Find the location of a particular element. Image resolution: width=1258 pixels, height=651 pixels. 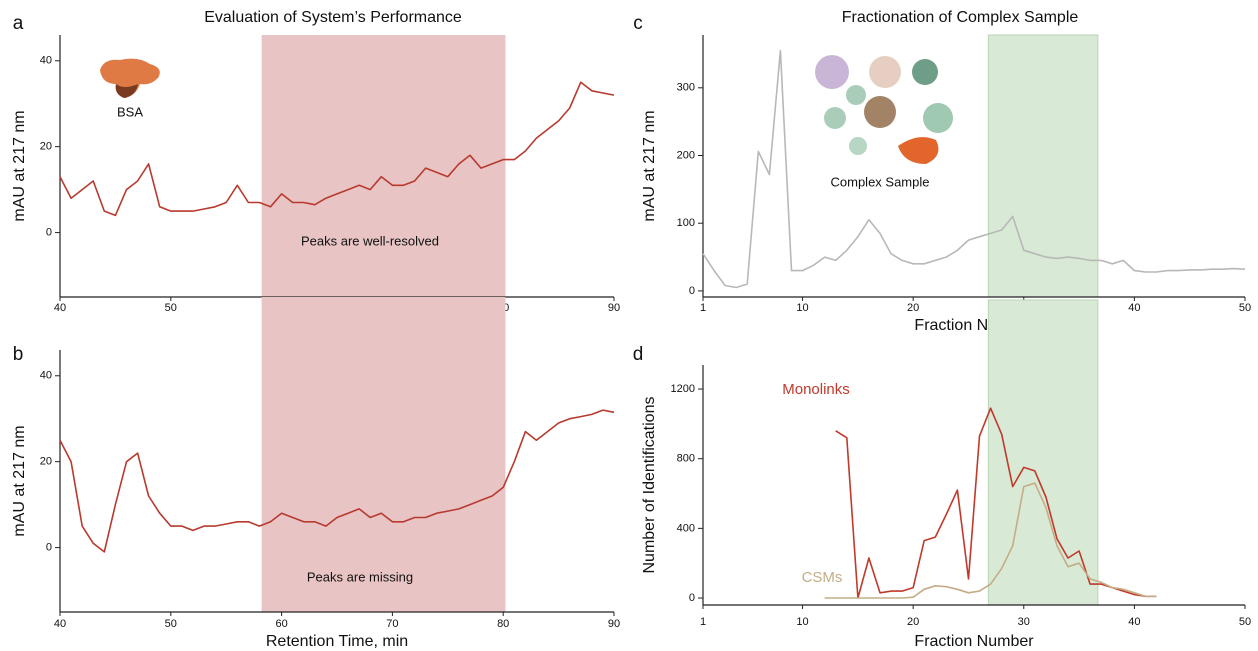

series-label: Monolinks is located at coordinates (816, 389).